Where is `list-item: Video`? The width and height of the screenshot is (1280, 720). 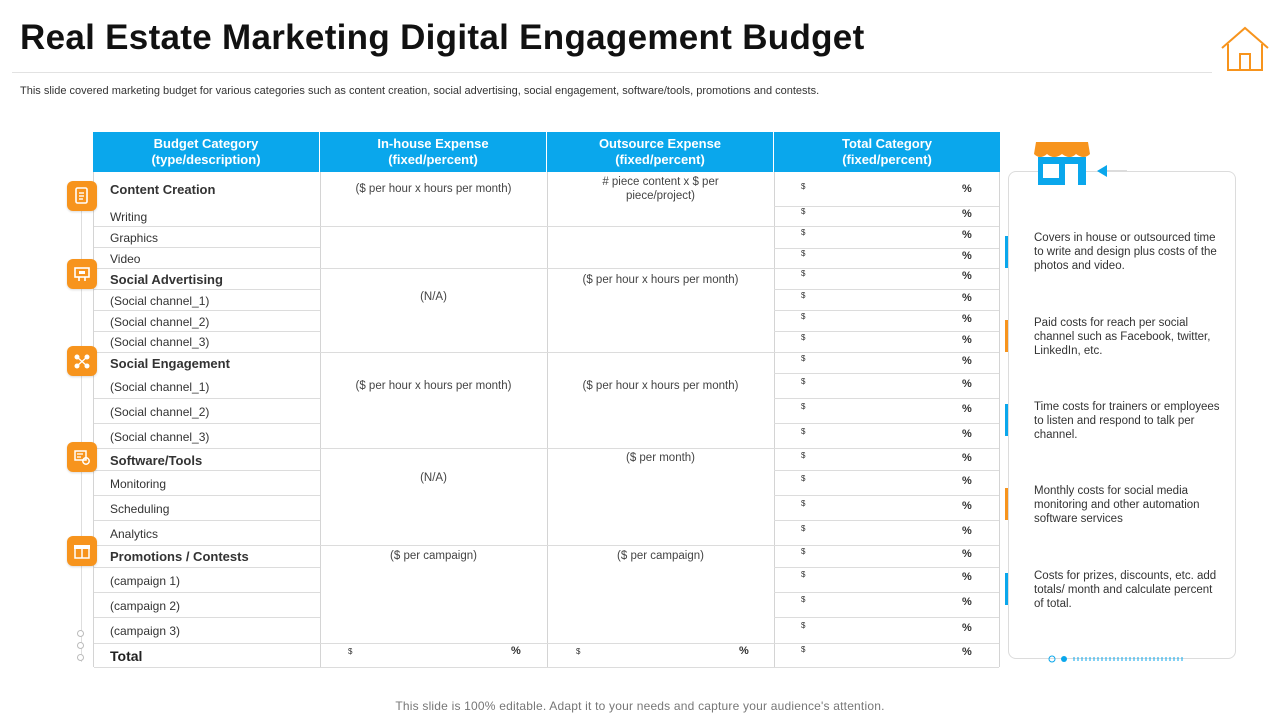
list-item: Video is located at coordinates (125, 259).